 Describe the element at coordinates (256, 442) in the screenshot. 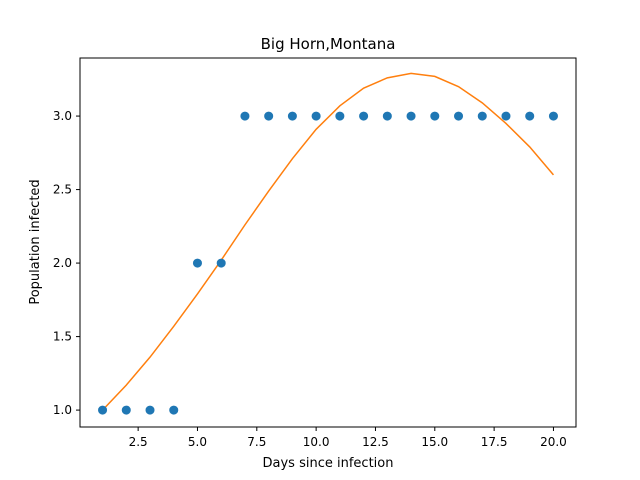

I see `x-tick-label: 7.5` at that location.